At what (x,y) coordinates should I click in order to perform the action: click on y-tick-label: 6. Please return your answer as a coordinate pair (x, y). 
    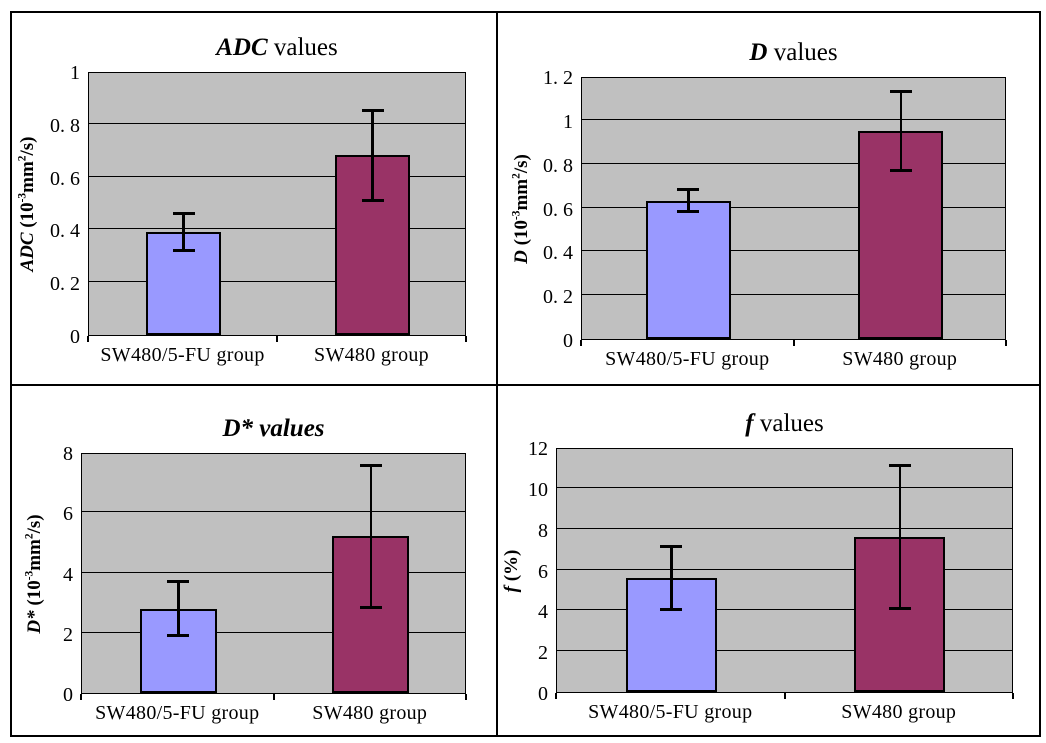
    Looking at the image, I should click on (543, 571).